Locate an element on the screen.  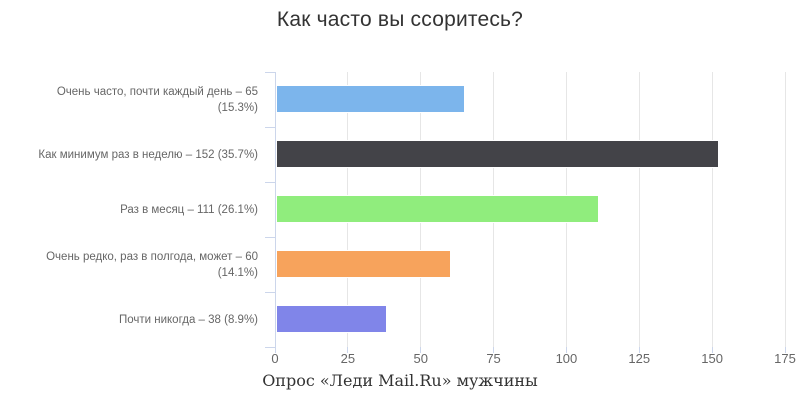
category-axis-line is located at coordinates (275, 209).